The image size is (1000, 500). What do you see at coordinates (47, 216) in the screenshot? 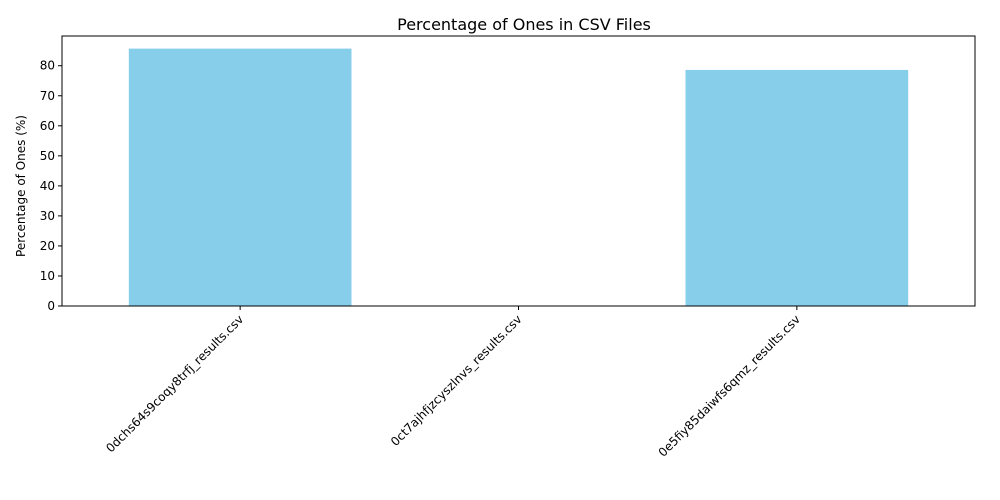
I see `y-tick-label-3: 30` at bounding box center [47, 216].